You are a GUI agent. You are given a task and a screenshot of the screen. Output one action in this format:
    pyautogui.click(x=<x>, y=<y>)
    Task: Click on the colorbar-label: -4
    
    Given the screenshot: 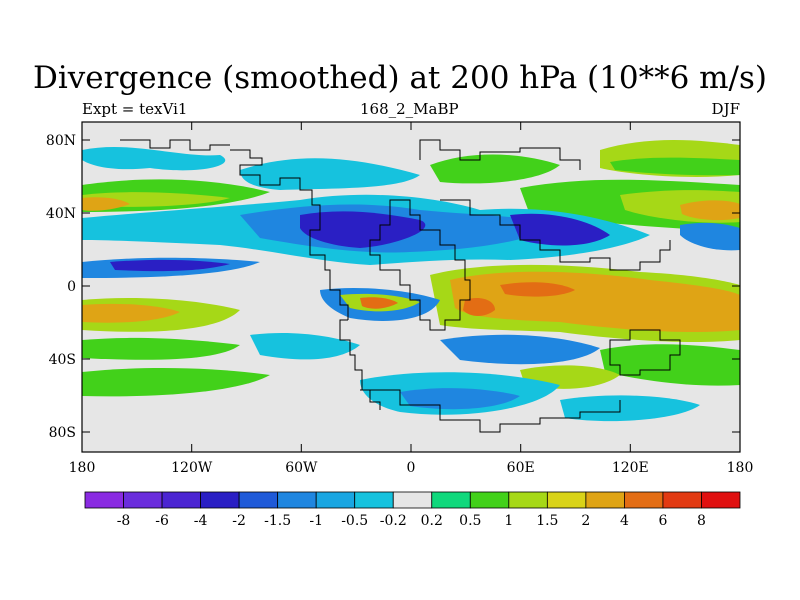 What is the action you would take?
    pyautogui.click(x=201, y=521)
    